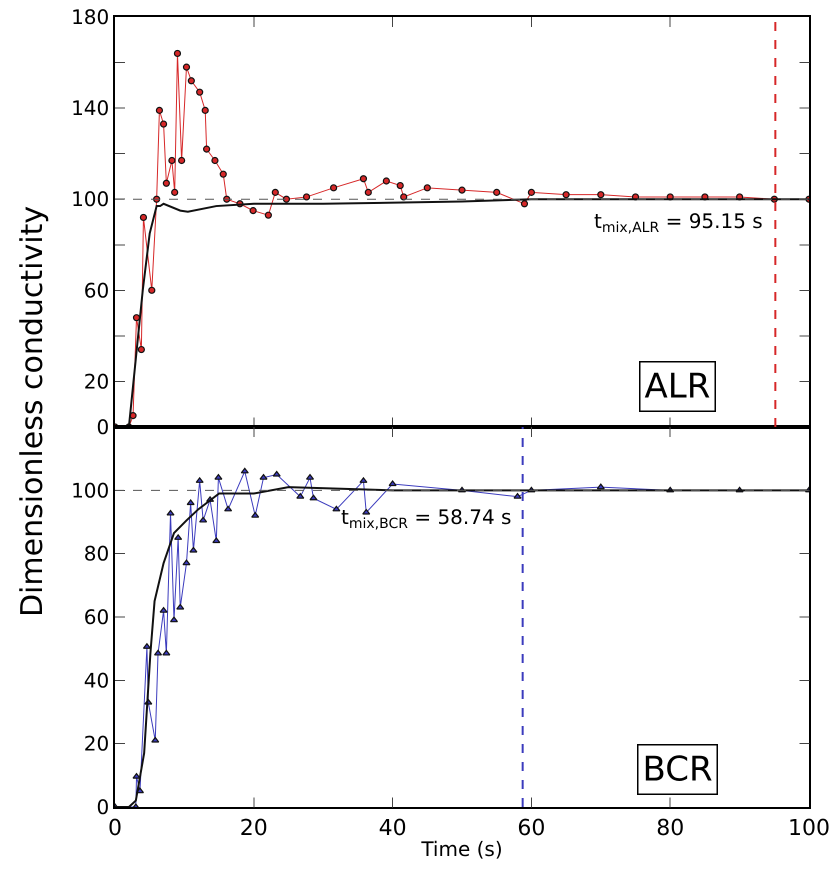  What do you see at coordinates (461, 849) in the screenshot?
I see `x-axis-title: Time (s)` at bounding box center [461, 849].